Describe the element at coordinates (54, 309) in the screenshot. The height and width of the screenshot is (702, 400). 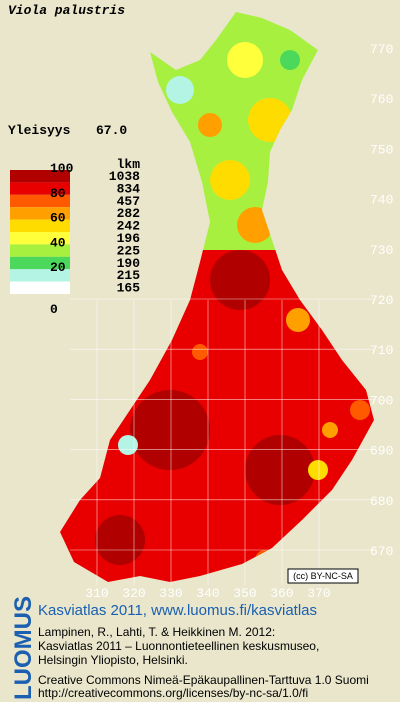
I see `legend-scale-label: 0` at that location.